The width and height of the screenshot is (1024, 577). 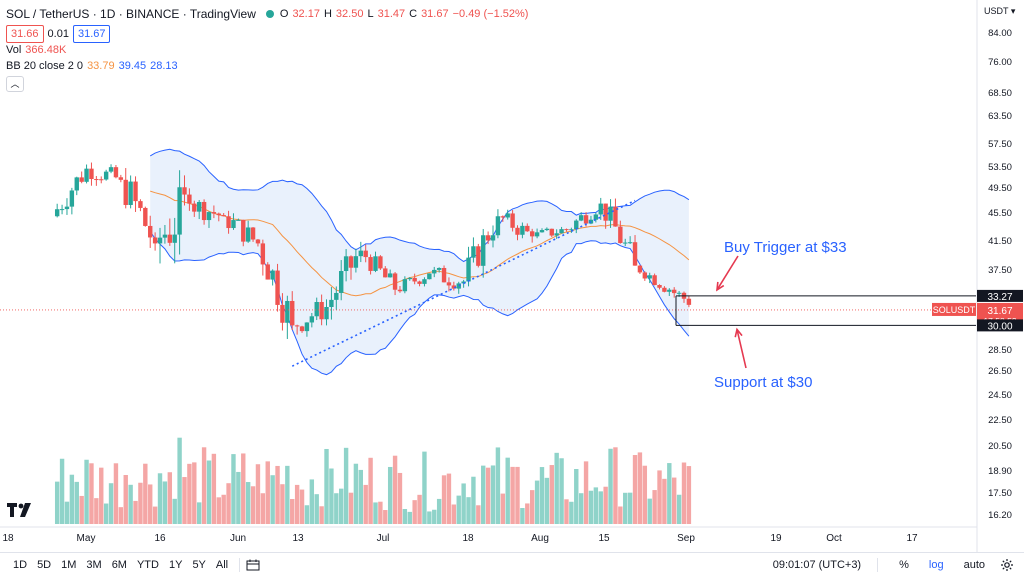 What do you see at coordinates (1000, 446) in the screenshot?
I see `y-tick-label: 20.50` at bounding box center [1000, 446].